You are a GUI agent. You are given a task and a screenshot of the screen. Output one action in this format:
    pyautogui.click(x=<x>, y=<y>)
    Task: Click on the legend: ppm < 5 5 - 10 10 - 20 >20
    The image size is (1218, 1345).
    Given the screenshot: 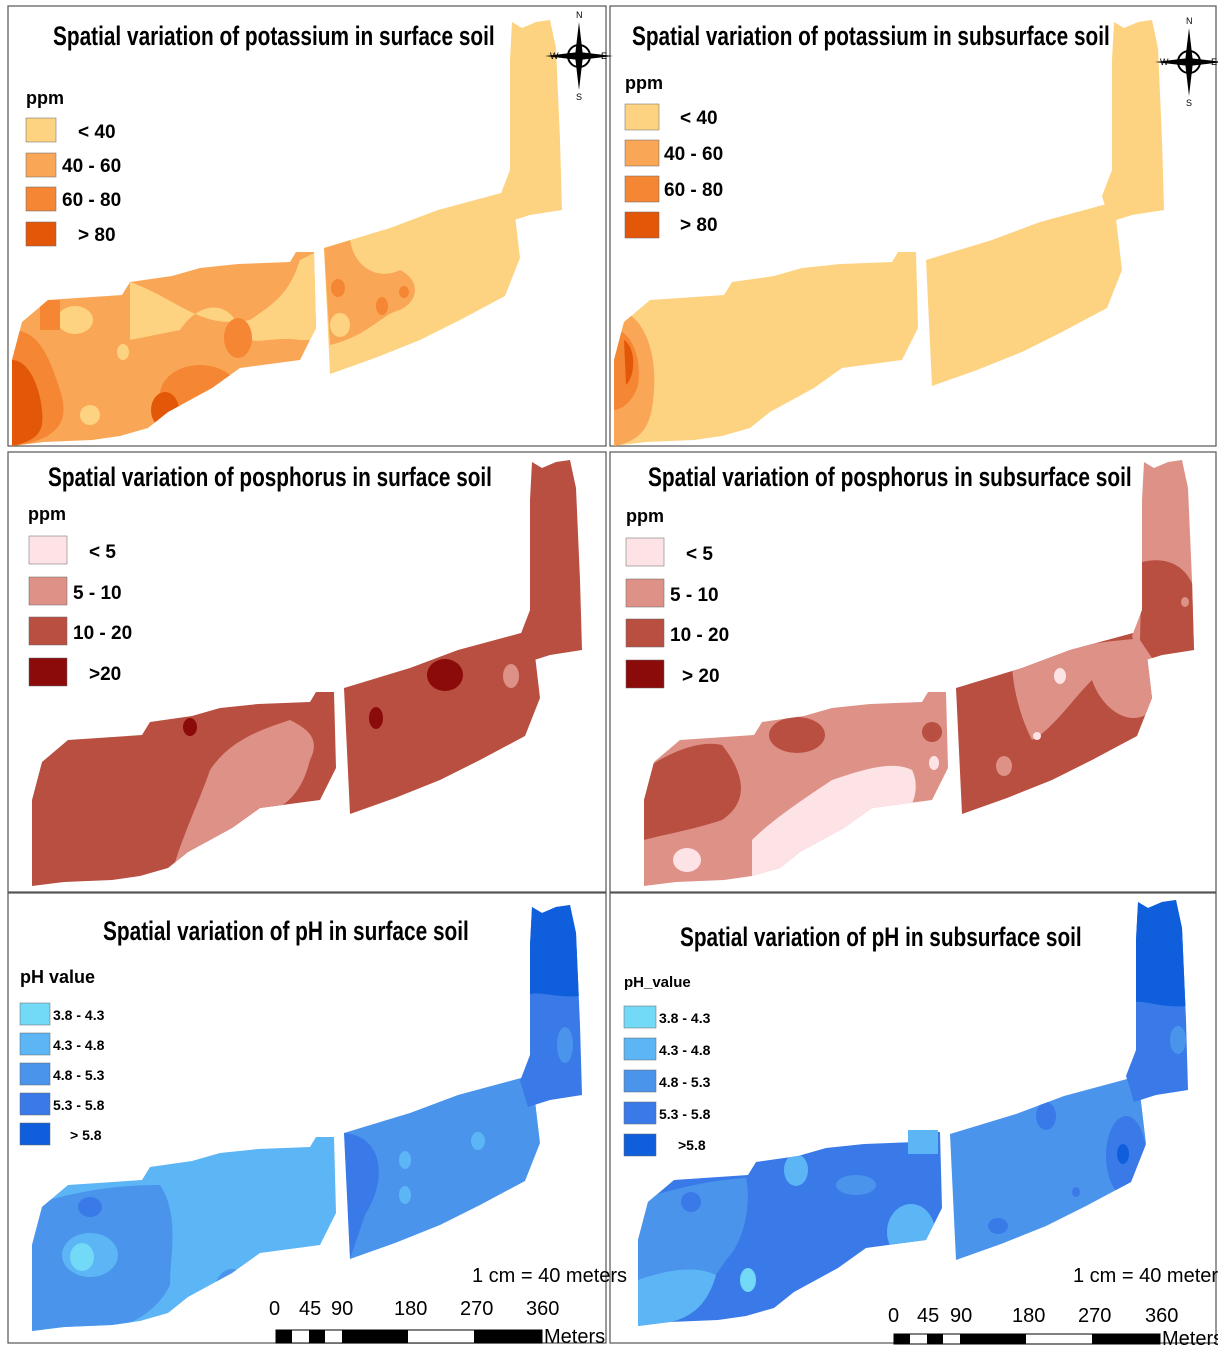 What is the action you would take?
    pyautogui.click(x=80, y=595)
    